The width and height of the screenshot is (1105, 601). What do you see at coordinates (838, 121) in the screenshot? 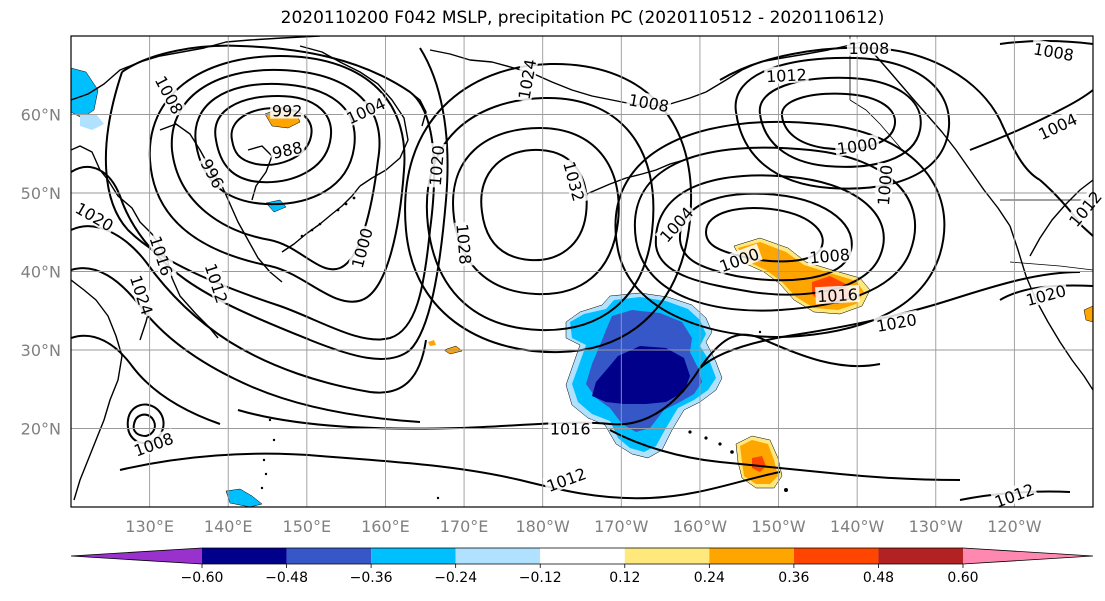
I see `isobar-low-1000-alaska` at bounding box center [838, 121].